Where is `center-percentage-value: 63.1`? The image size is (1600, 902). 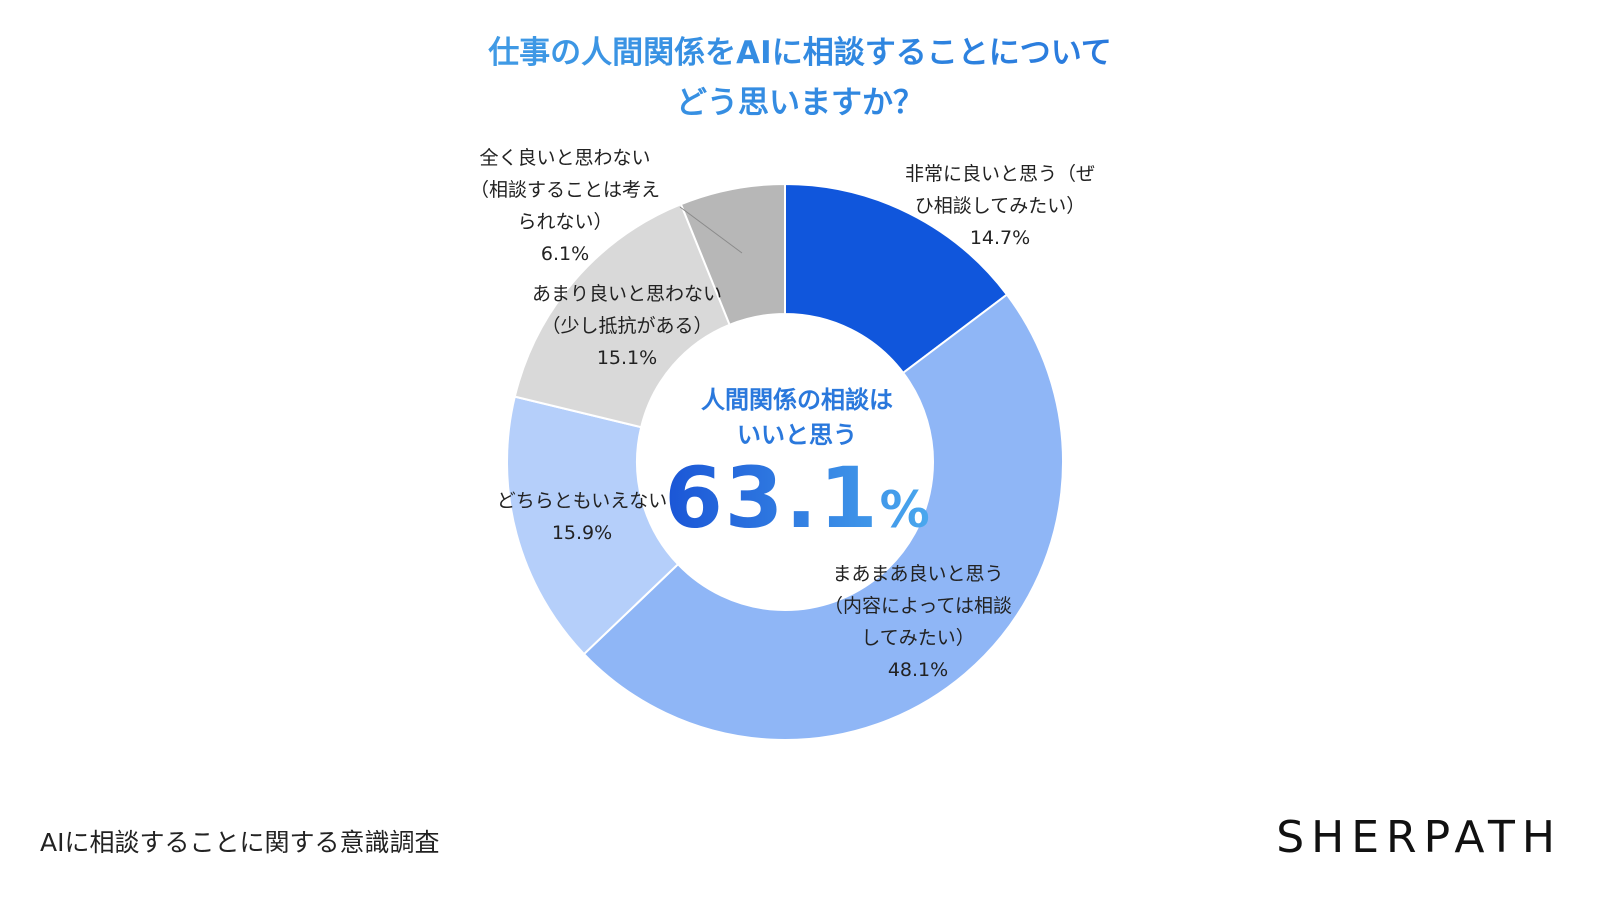
center-percentage-value: 63.1 is located at coordinates (771, 498).